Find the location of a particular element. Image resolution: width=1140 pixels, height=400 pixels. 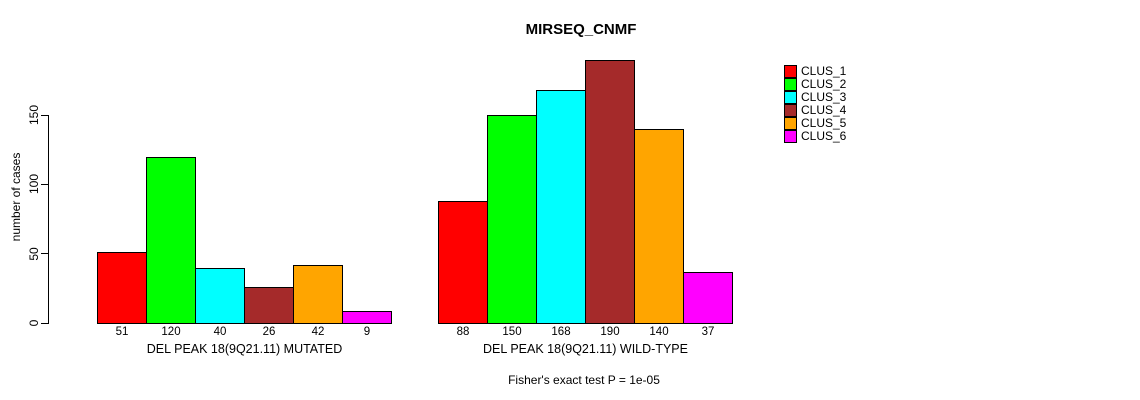

bar-clus_2-group2 is located at coordinates (512, 219).